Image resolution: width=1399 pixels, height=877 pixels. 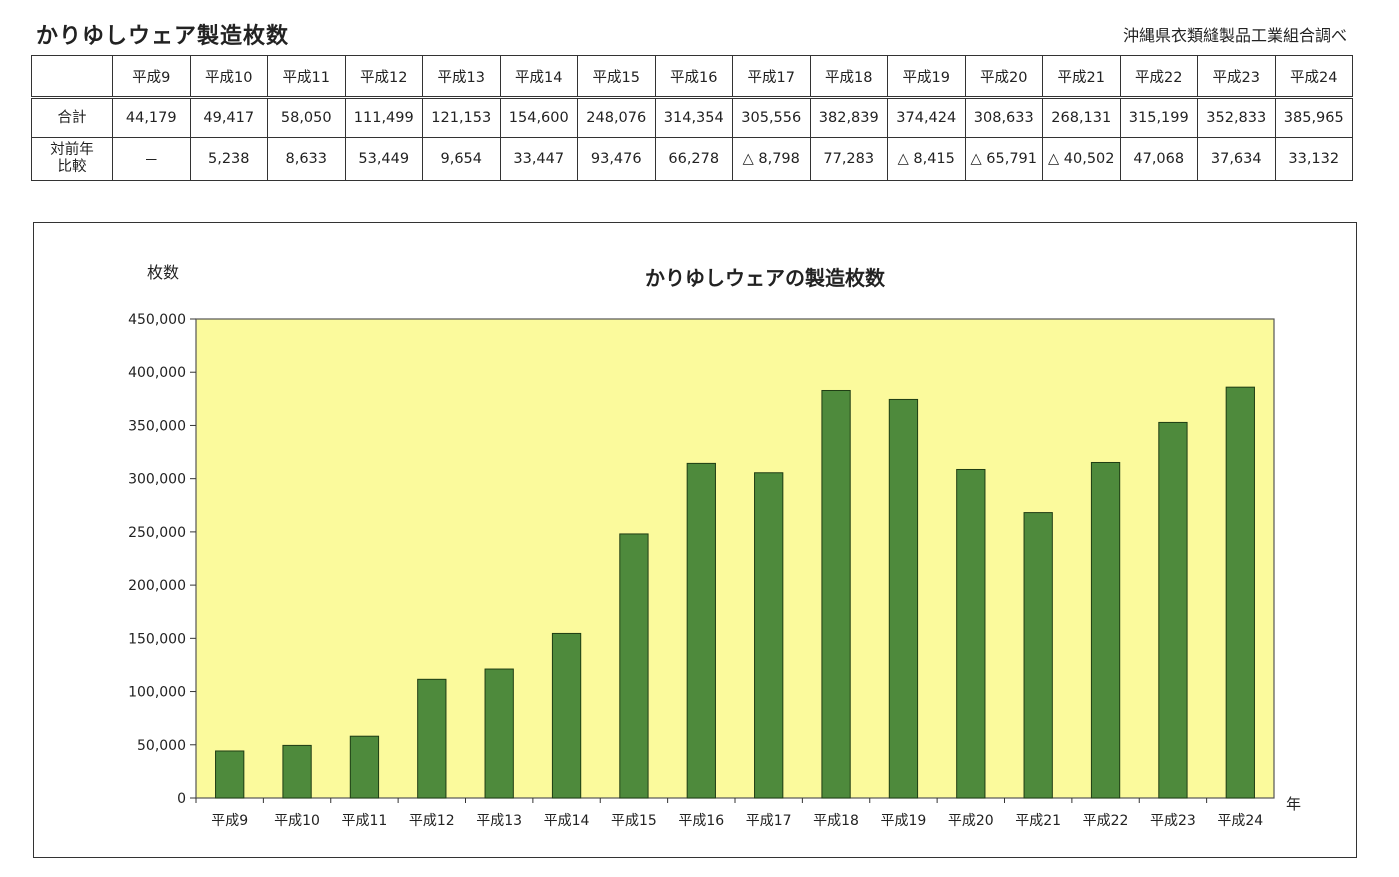 What do you see at coordinates (72, 76) in the screenshot?
I see `table-corner-cell` at bounding box center [72, 76].